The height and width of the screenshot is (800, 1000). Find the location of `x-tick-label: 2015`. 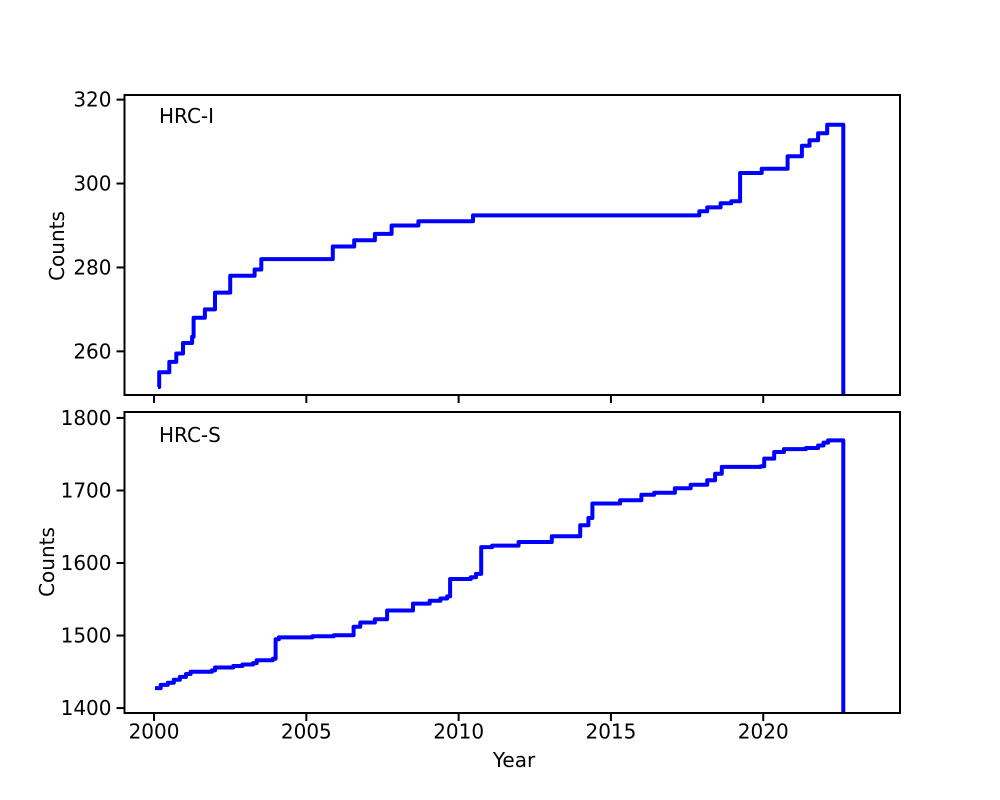

x-tick-label: 2015 is located at coordinates (610, 732).